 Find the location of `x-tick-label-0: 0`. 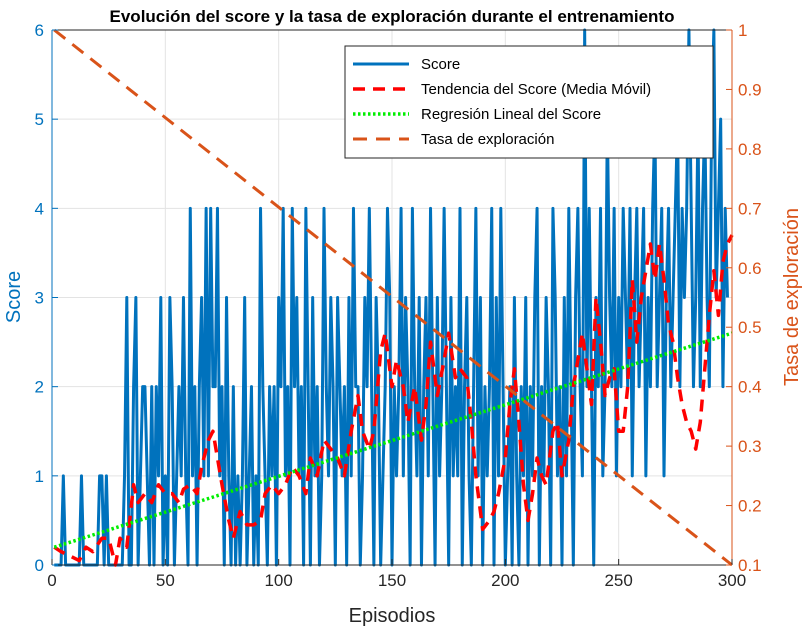

x-tick-label-0: 0 is located at coordinates (51, 580).